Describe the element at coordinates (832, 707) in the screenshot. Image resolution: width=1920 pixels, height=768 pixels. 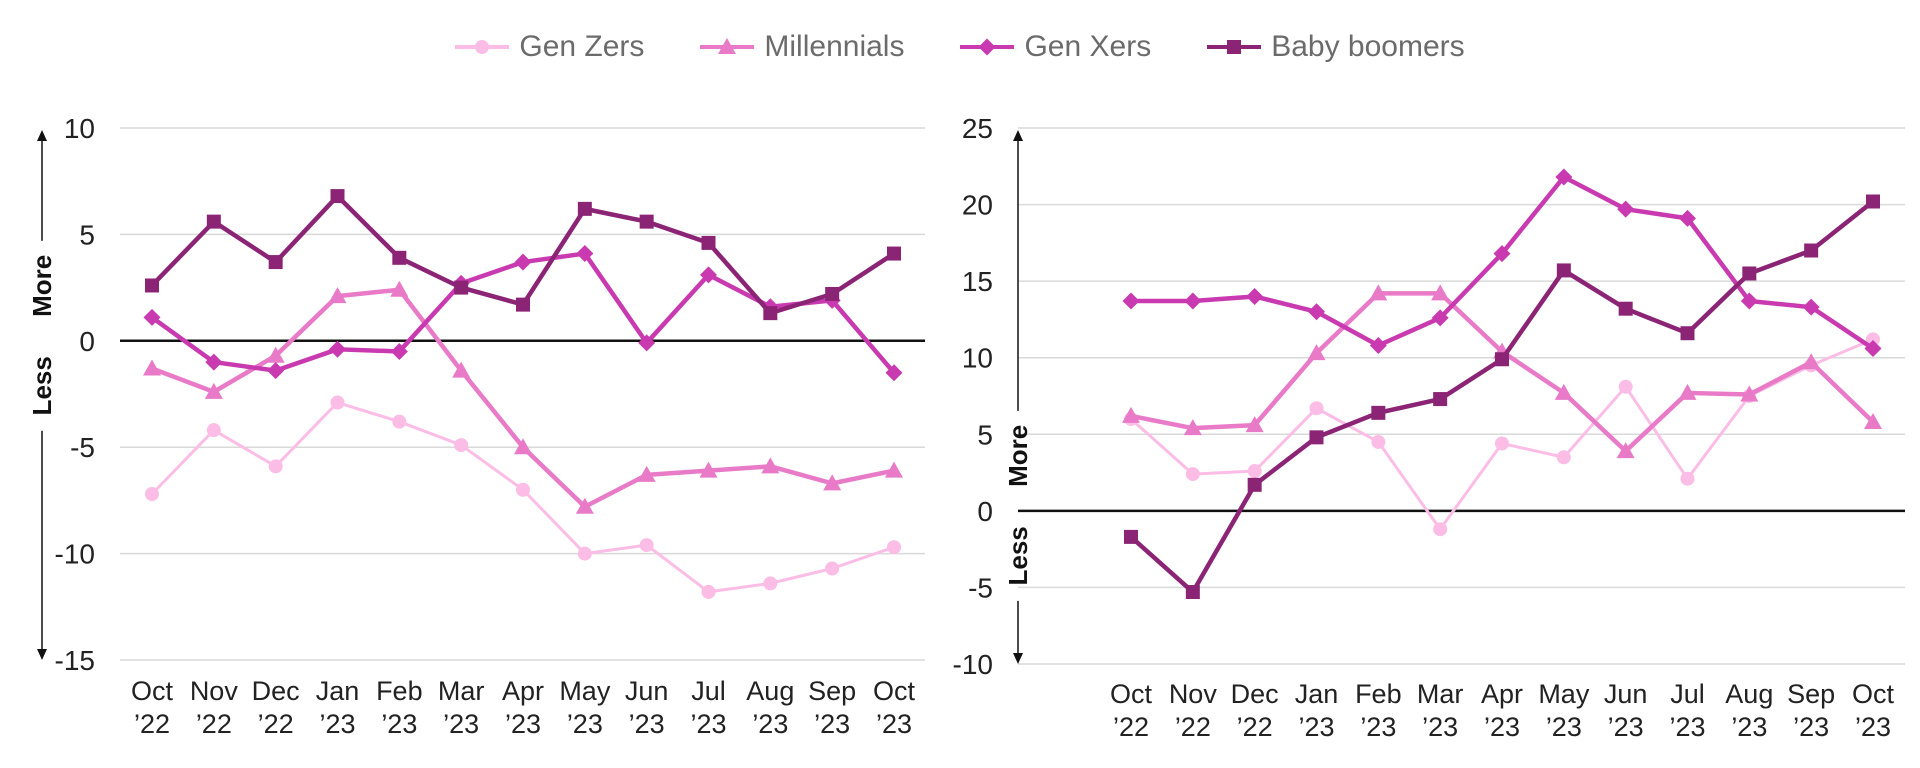
I see `x-tick-label: Sep ’23` at that location.